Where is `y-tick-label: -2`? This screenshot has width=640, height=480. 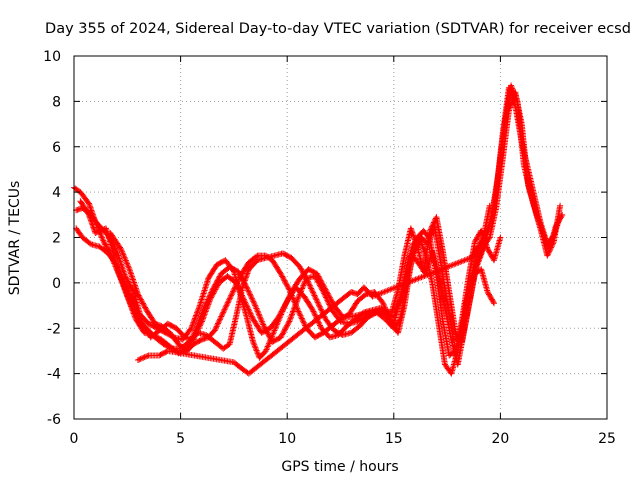 y-tick-label: -2 is located at coordinates (54, 329).